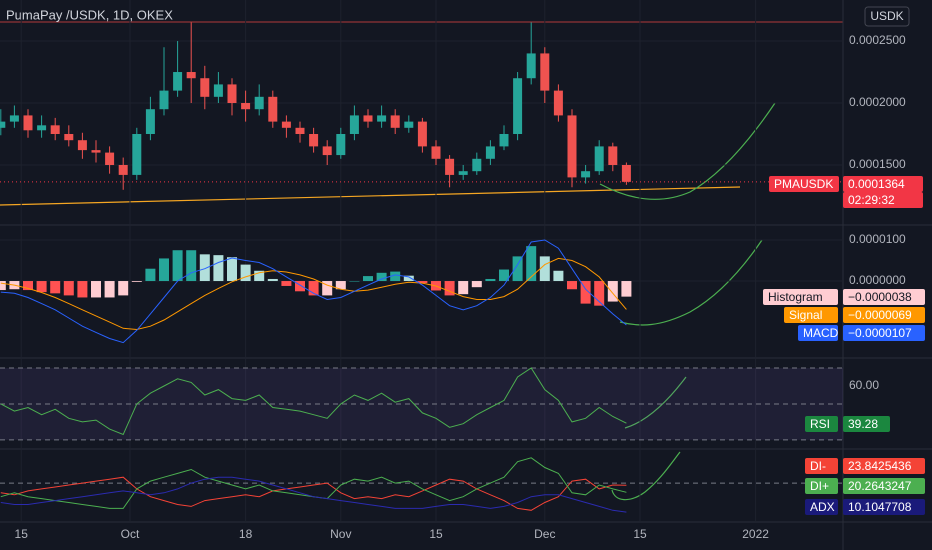 This screenshot has width=932, height=550. Describe the element at coordinates (871, 200) in the screenshot. I see `countdown-label: 02:29:32` at that location.